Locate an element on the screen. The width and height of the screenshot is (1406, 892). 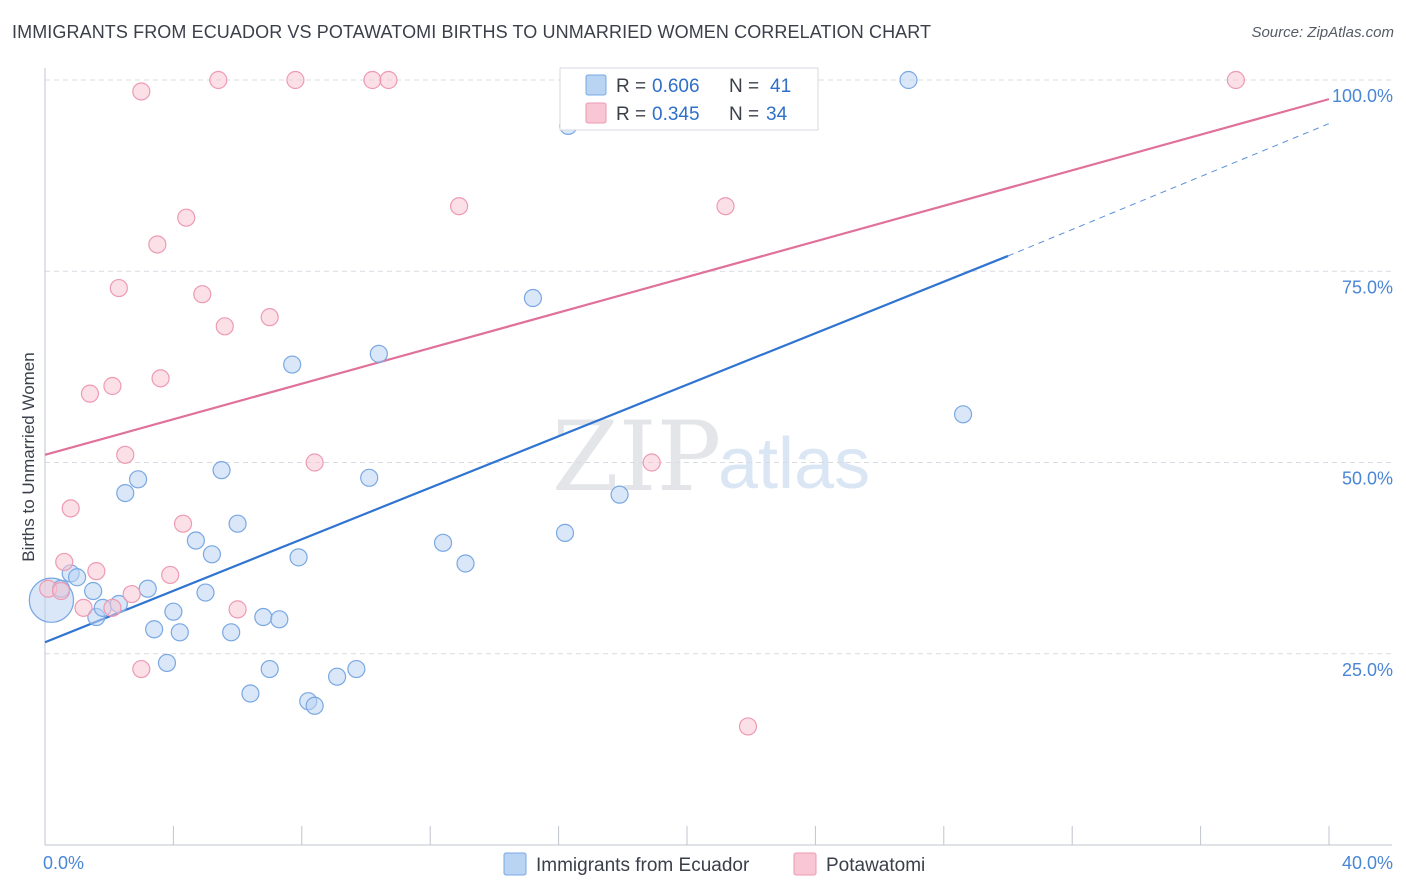
series-legend-swatch-ecuador is located at coordinates (515, 864).